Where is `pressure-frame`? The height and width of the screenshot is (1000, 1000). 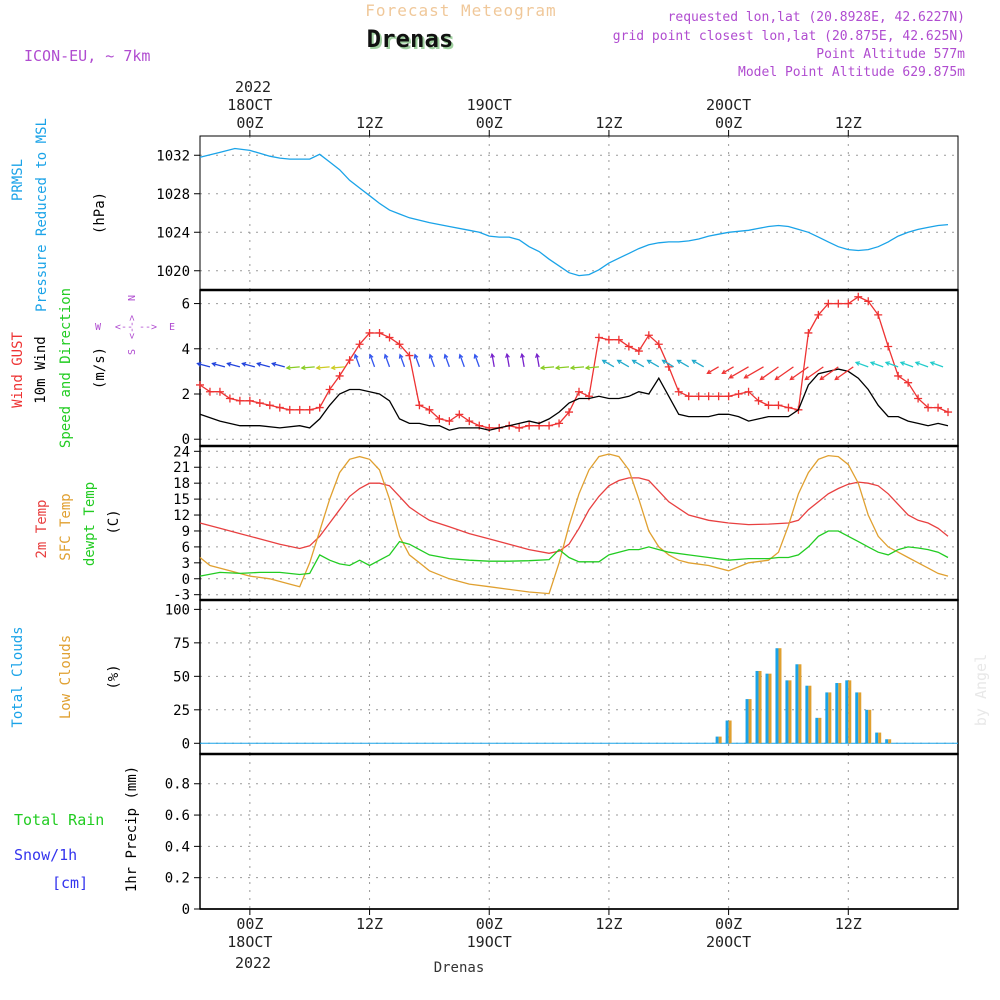 pressure-frame is located at coordinates (579, 213).